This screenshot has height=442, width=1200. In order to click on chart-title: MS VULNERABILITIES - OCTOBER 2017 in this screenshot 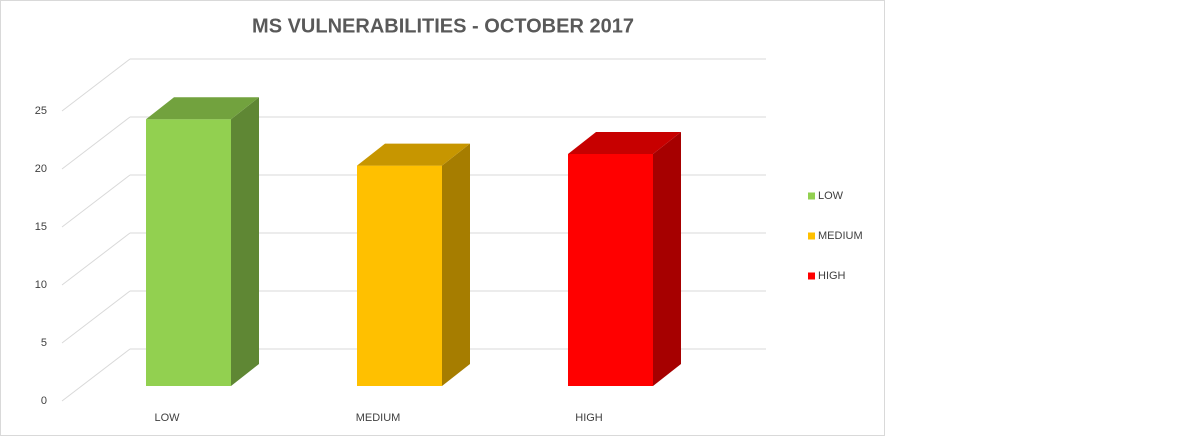, I will do `click(443, 26)`.